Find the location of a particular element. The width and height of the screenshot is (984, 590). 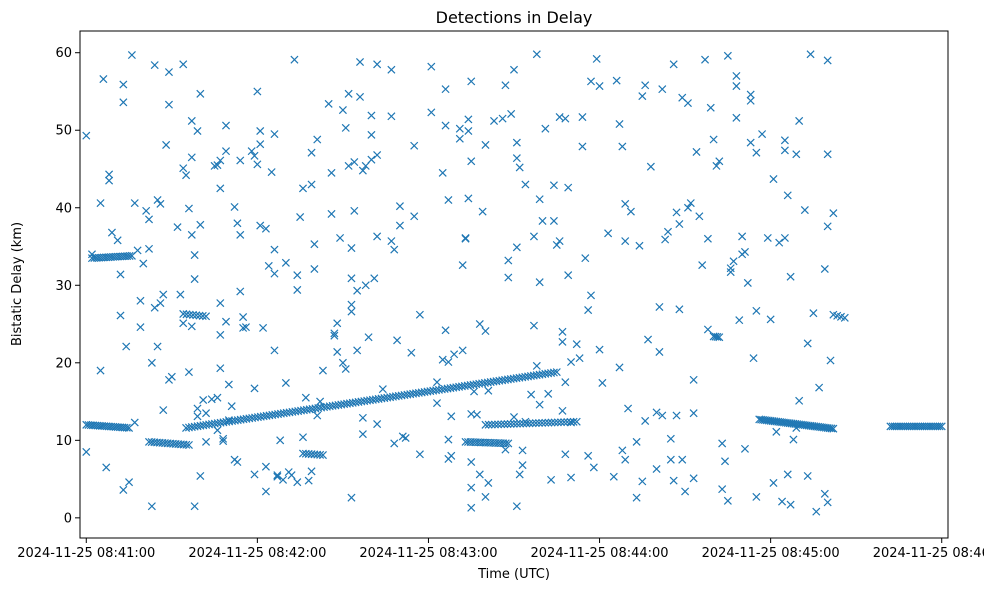

x-tick-label: 2024-11-25 08:46:00 is located at coordinates (928, 553).